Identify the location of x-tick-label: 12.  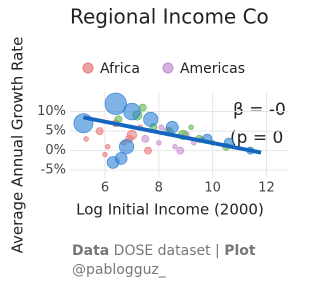
(266, 188).